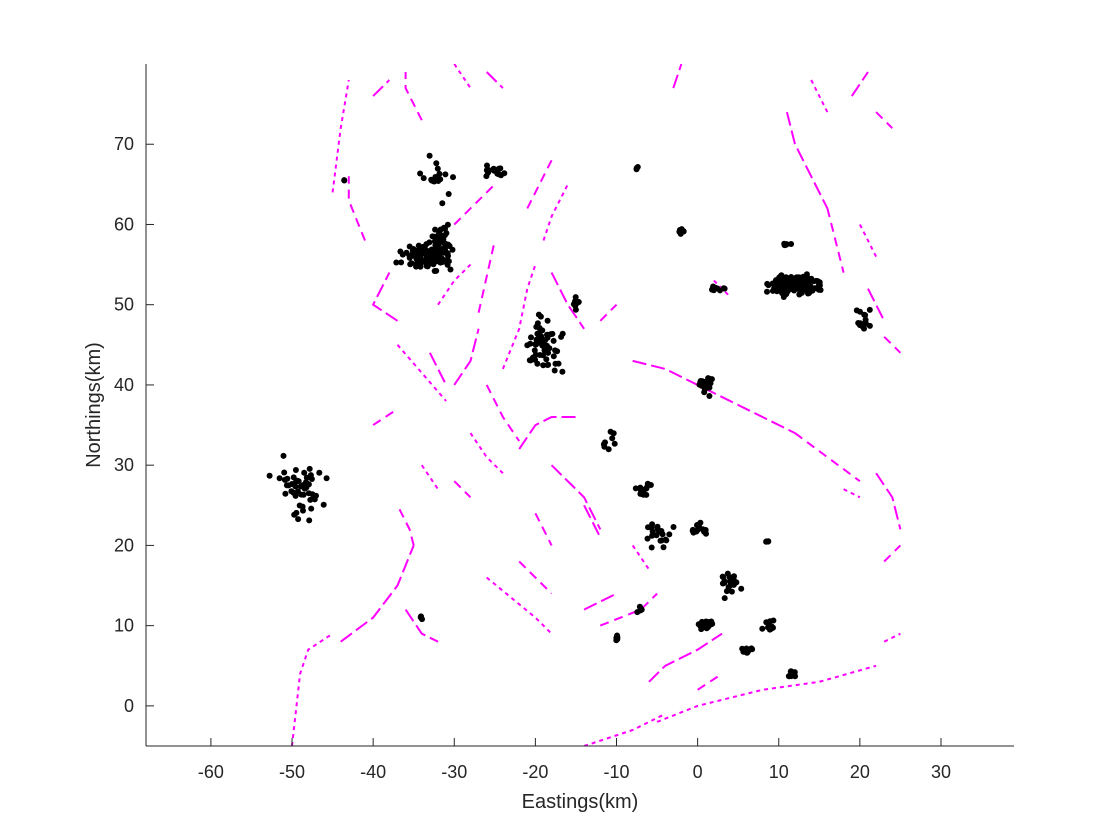  Describe the element at coordinates (129, 706) in the screenshot. I see `y-tick-label: 0` at that location.